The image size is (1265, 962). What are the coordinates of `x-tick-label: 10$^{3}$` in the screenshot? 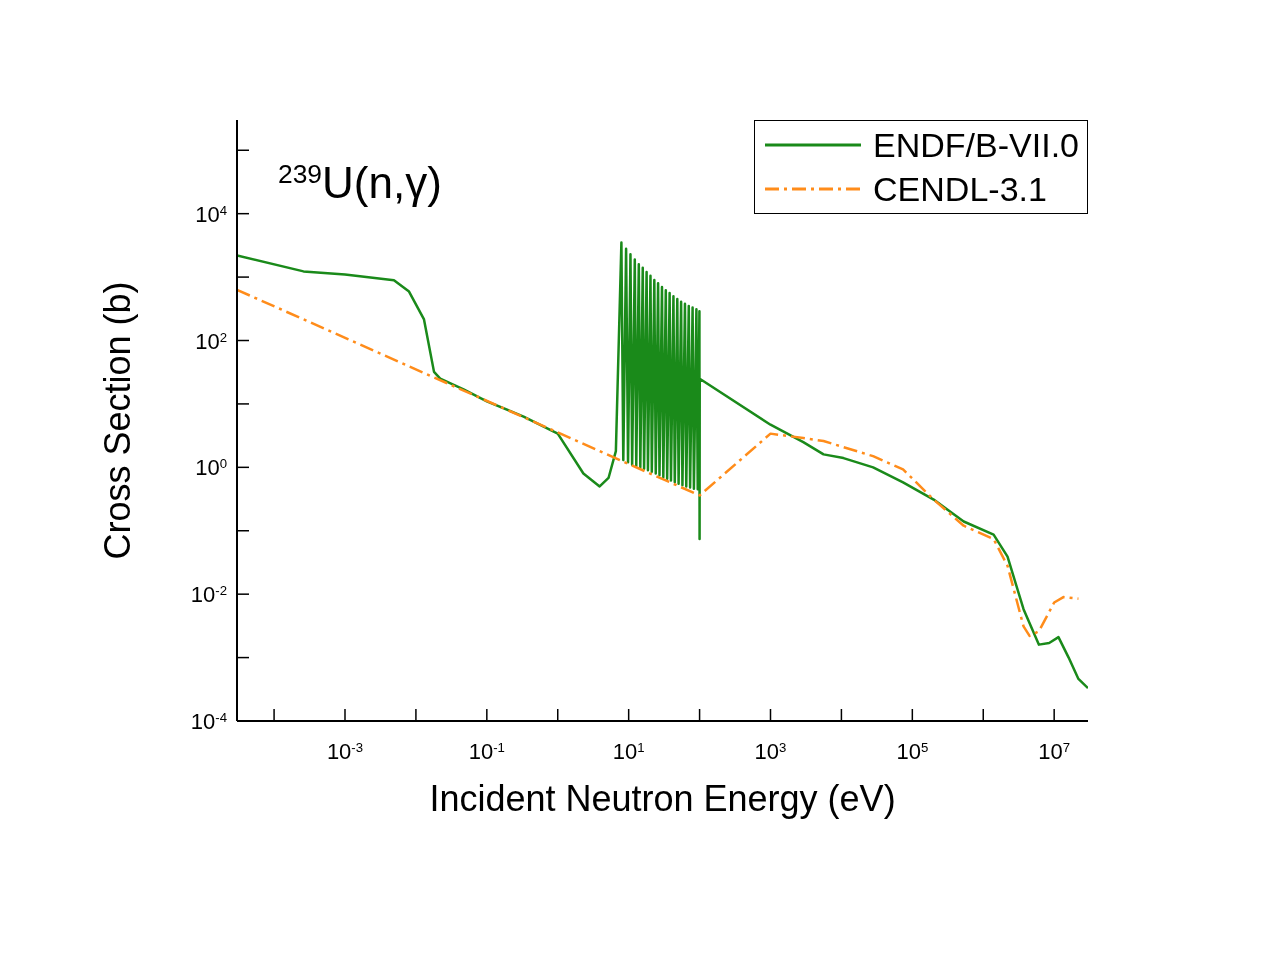 It's located at (770, 751).